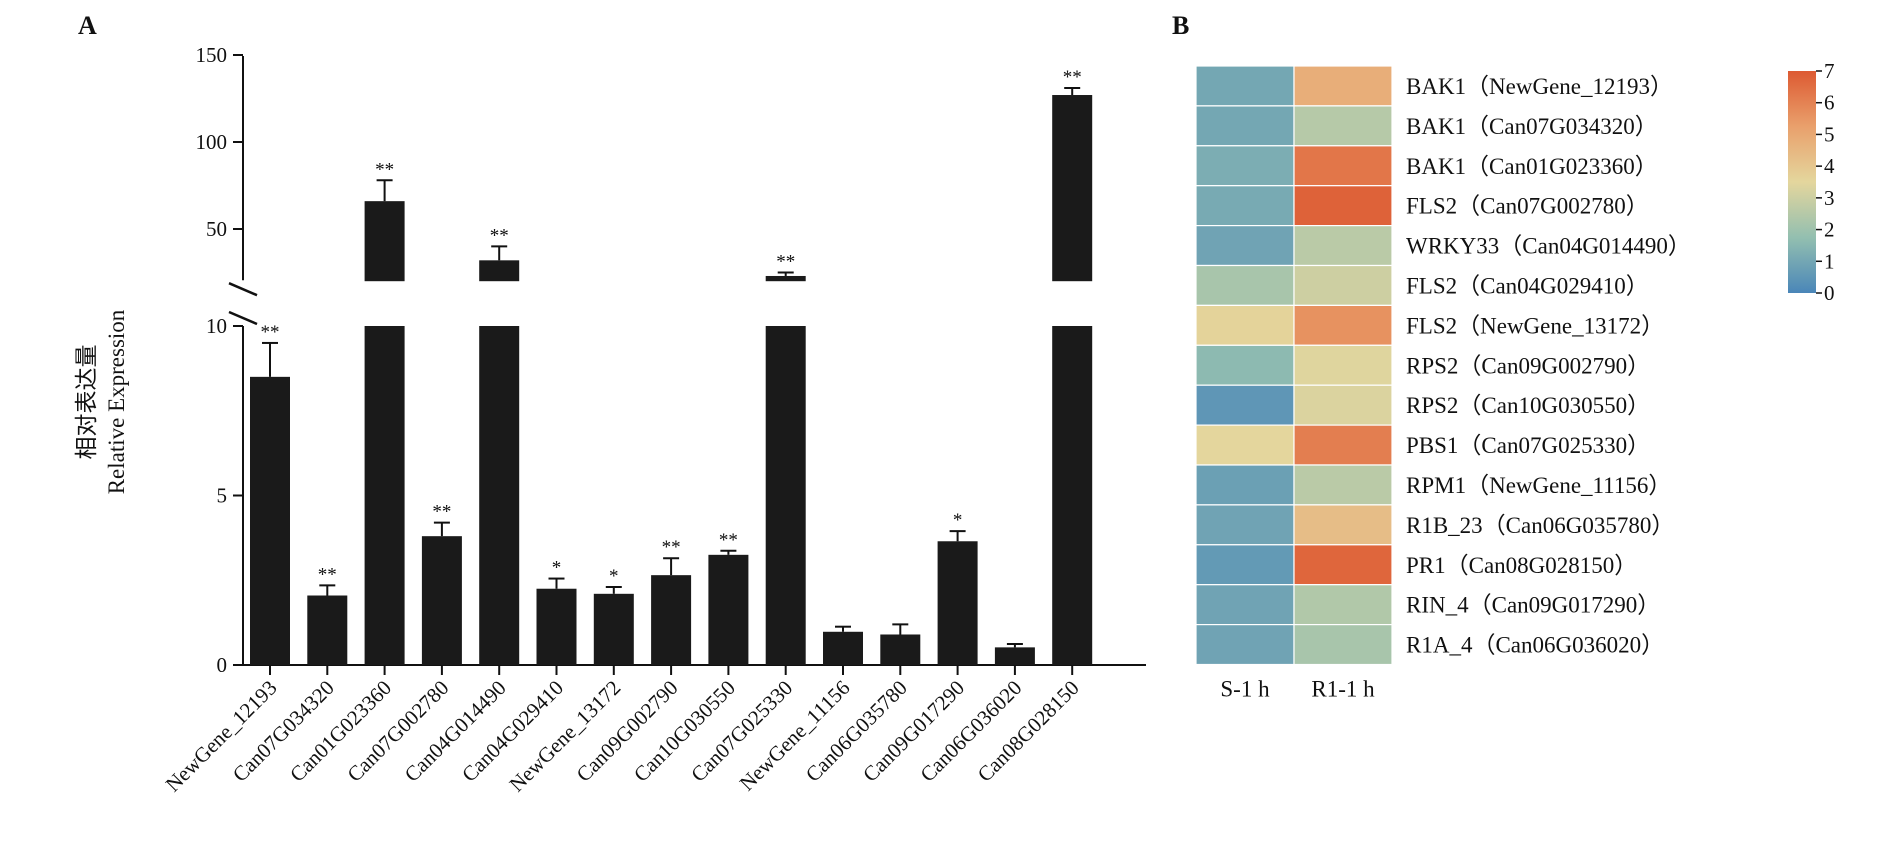 Image resolution: width=1890 pixels, height=862 pixels. Describe the element at coordinates (1527, 285) in the screenshot. I see `heatmap-row-label: FLS2（Can04G029410）` at that location.